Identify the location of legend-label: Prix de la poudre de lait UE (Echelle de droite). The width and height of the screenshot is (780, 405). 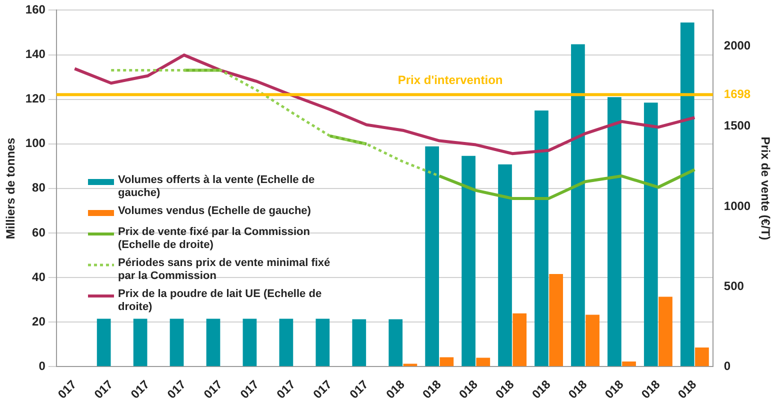
(220, 301).